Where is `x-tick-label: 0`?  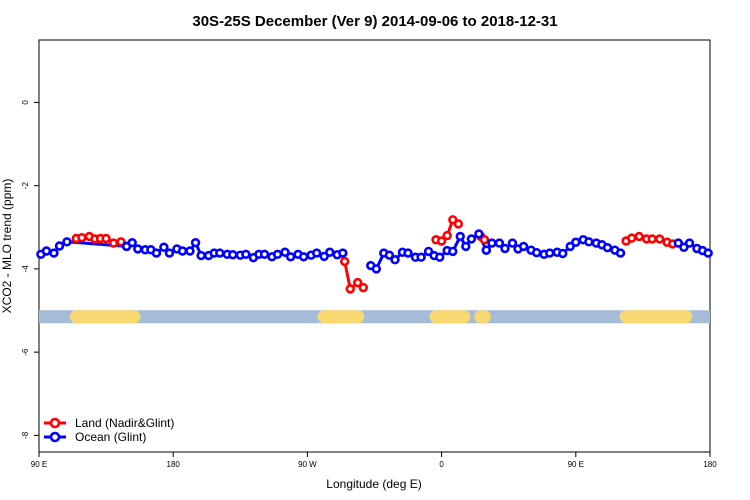
x-tick-label: 0 is located at coordinates (441, 464).